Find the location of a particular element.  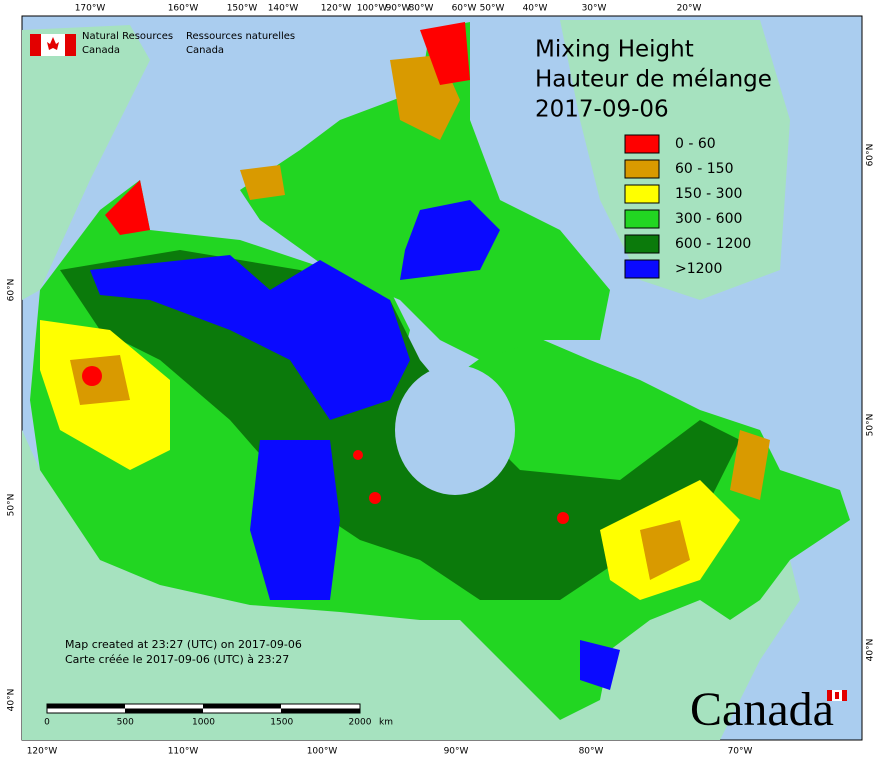

scale-label: 1000 is located at coordinates (203, 723).